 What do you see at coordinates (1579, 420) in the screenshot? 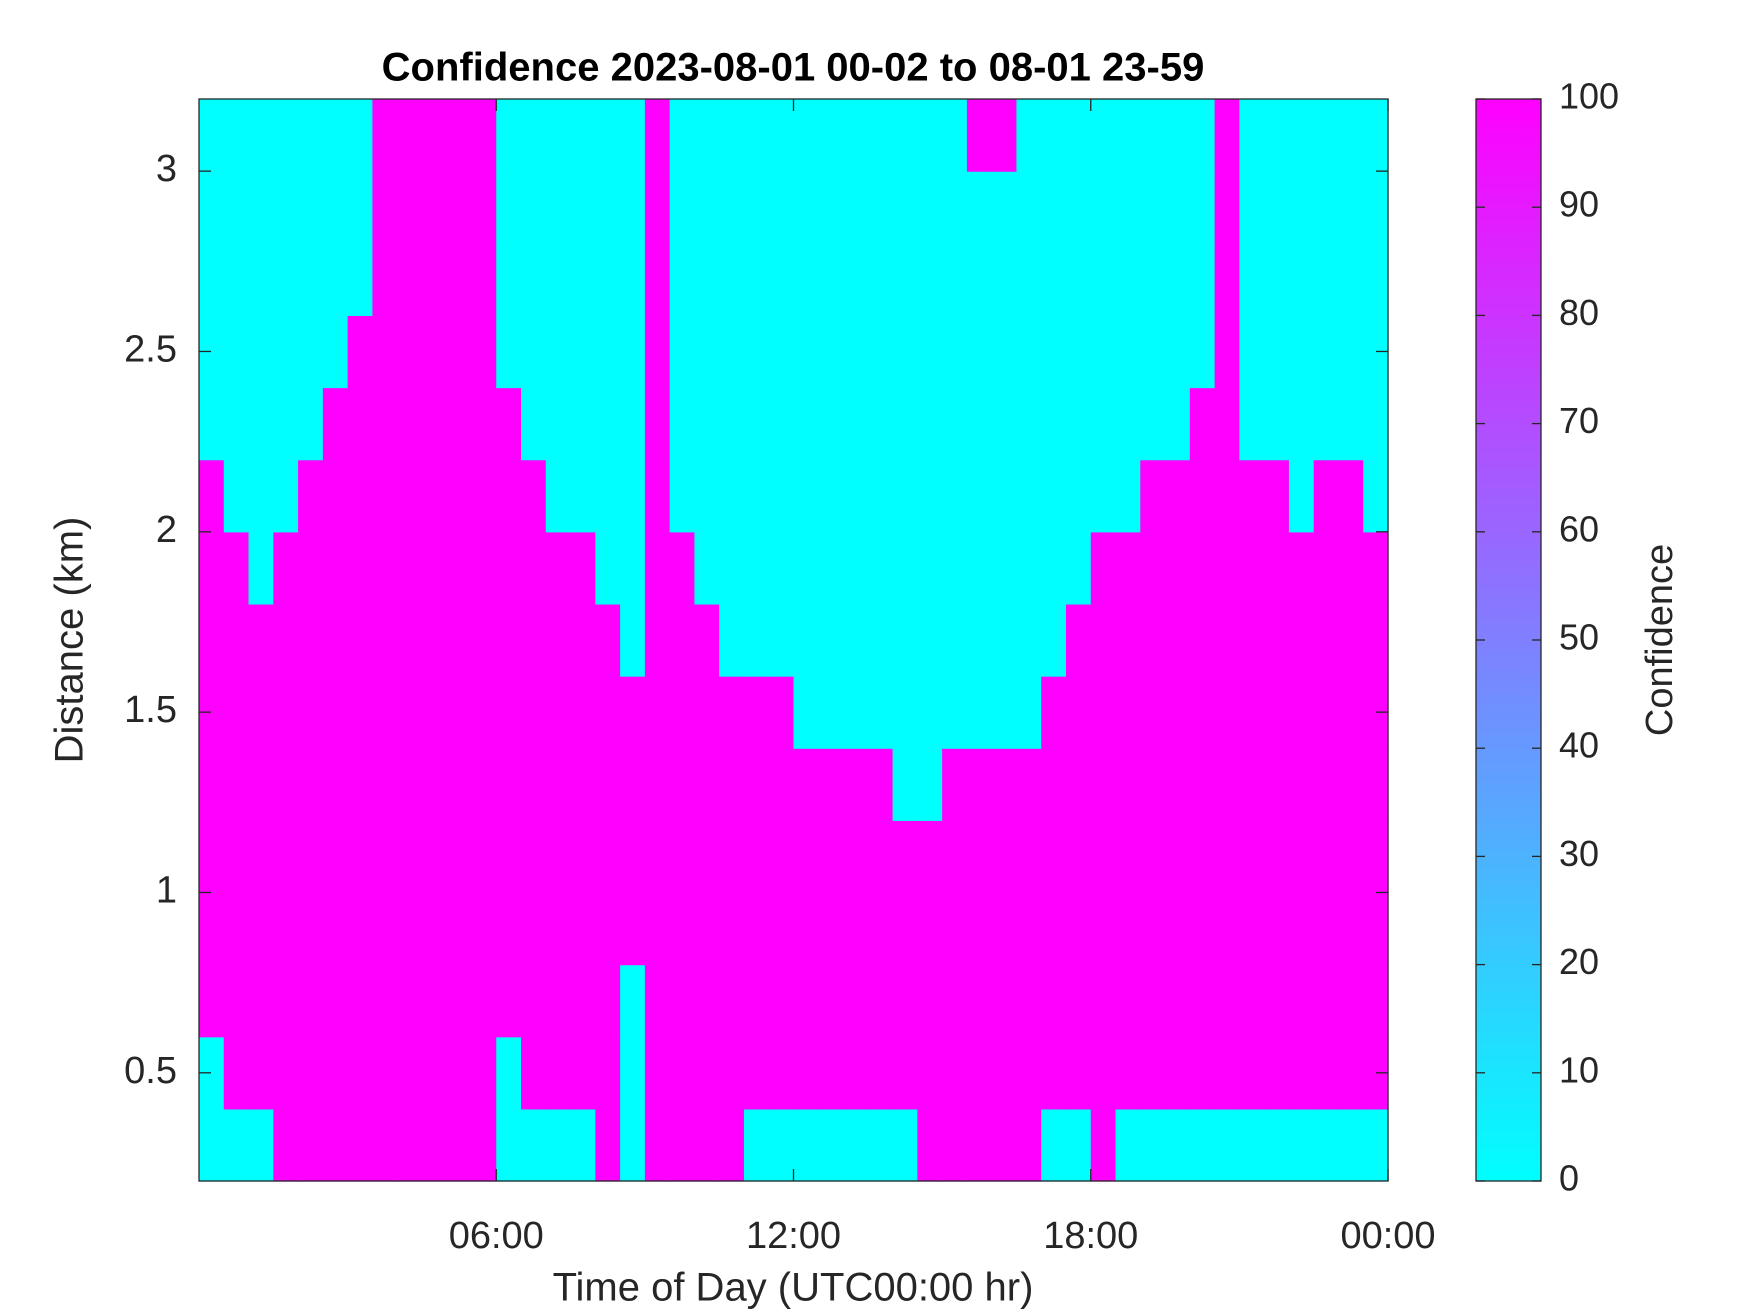
I see `colorbar-tick-label: 70` at bounding box center [1579, 420].